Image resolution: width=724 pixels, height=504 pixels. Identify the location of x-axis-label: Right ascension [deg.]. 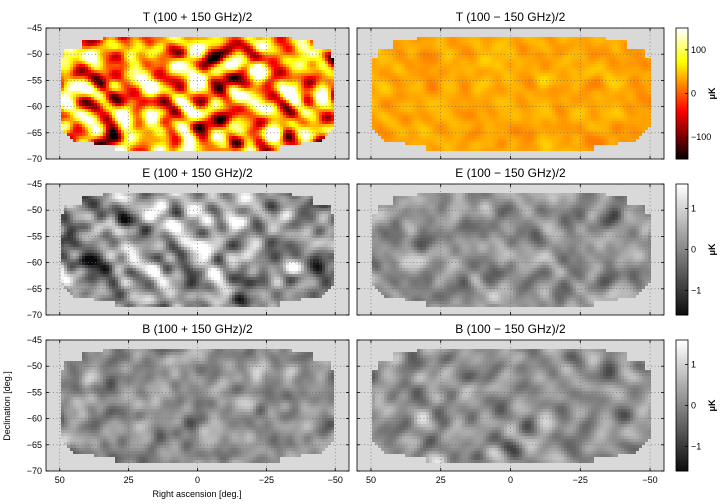
(196, 494).